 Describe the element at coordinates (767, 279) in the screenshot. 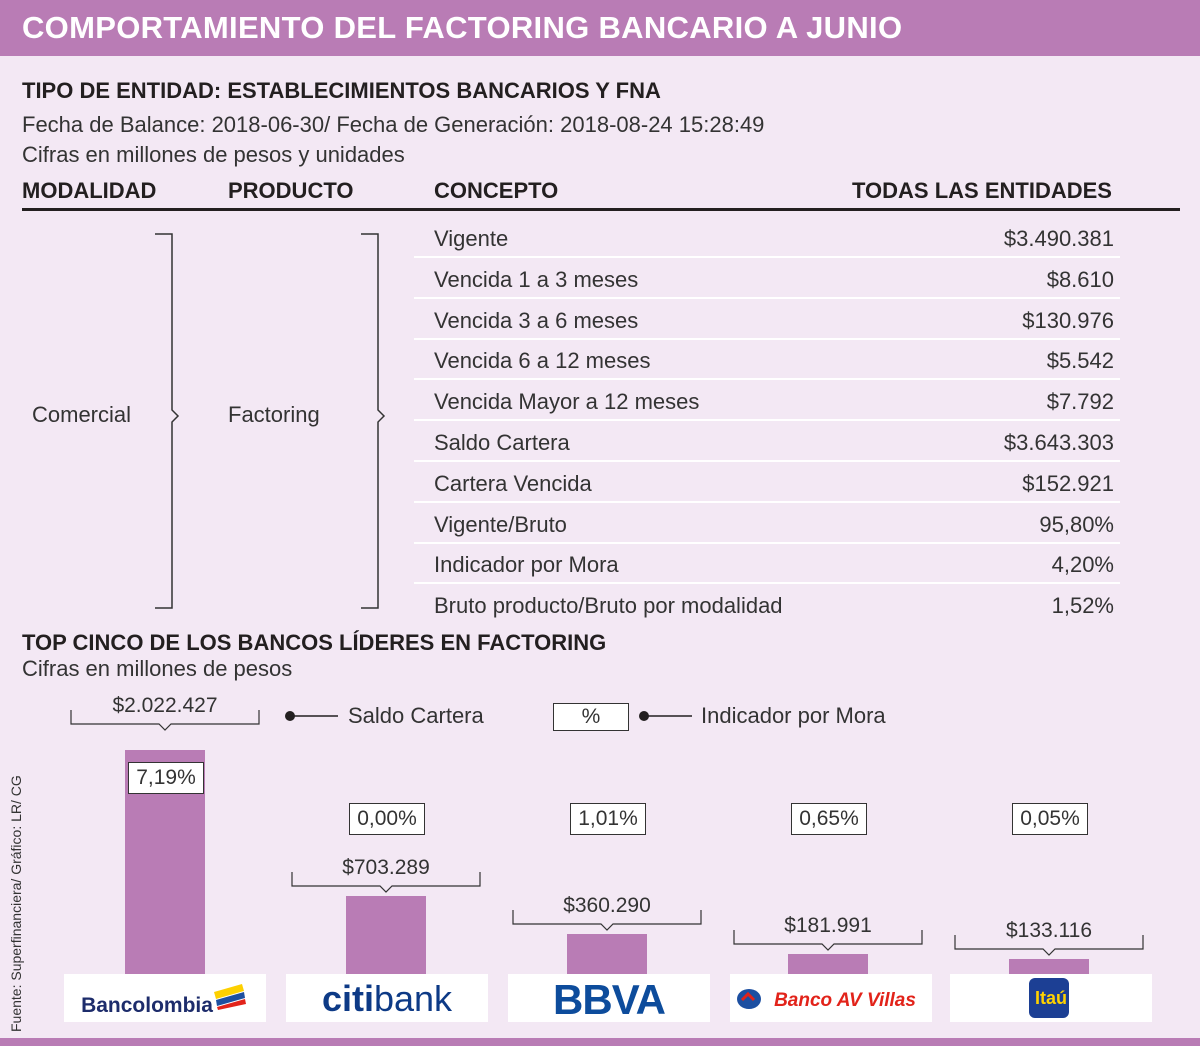

I see `table-row: Vencida 1 a 3 meses $8.610` at that location.